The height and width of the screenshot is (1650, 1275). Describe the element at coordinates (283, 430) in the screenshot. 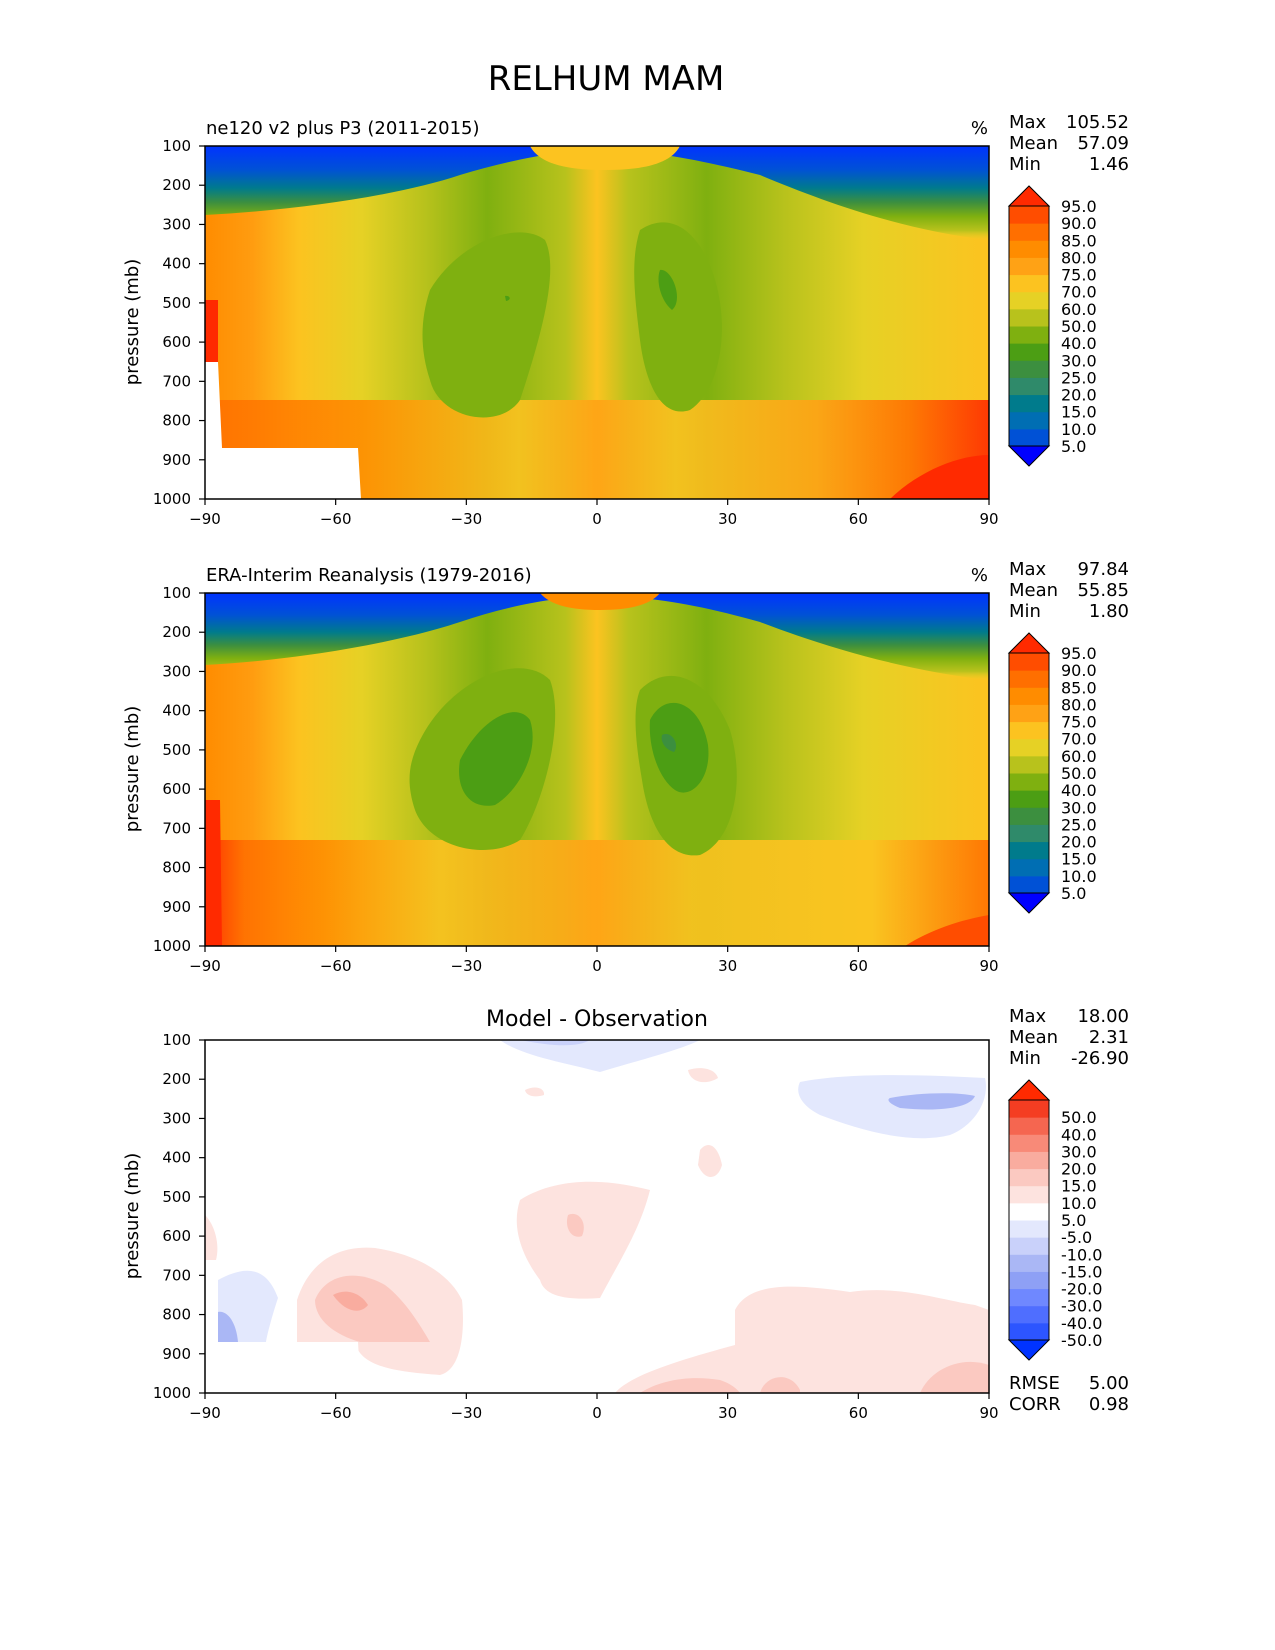

I see `model-missing-topography` at that location.